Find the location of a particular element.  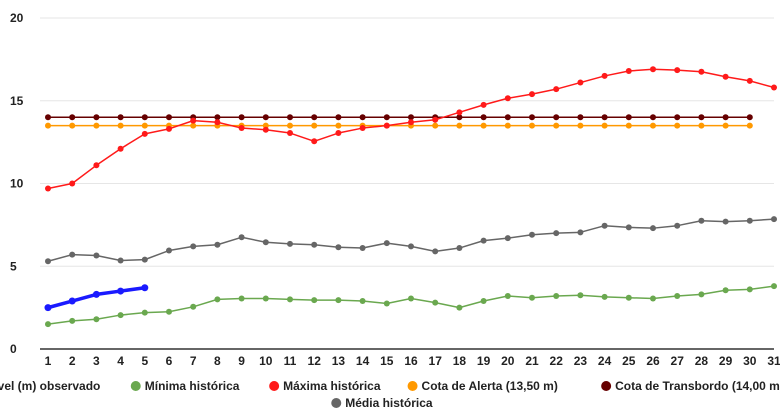

x-tick-label: 13 is located at coordinates (339, 361).